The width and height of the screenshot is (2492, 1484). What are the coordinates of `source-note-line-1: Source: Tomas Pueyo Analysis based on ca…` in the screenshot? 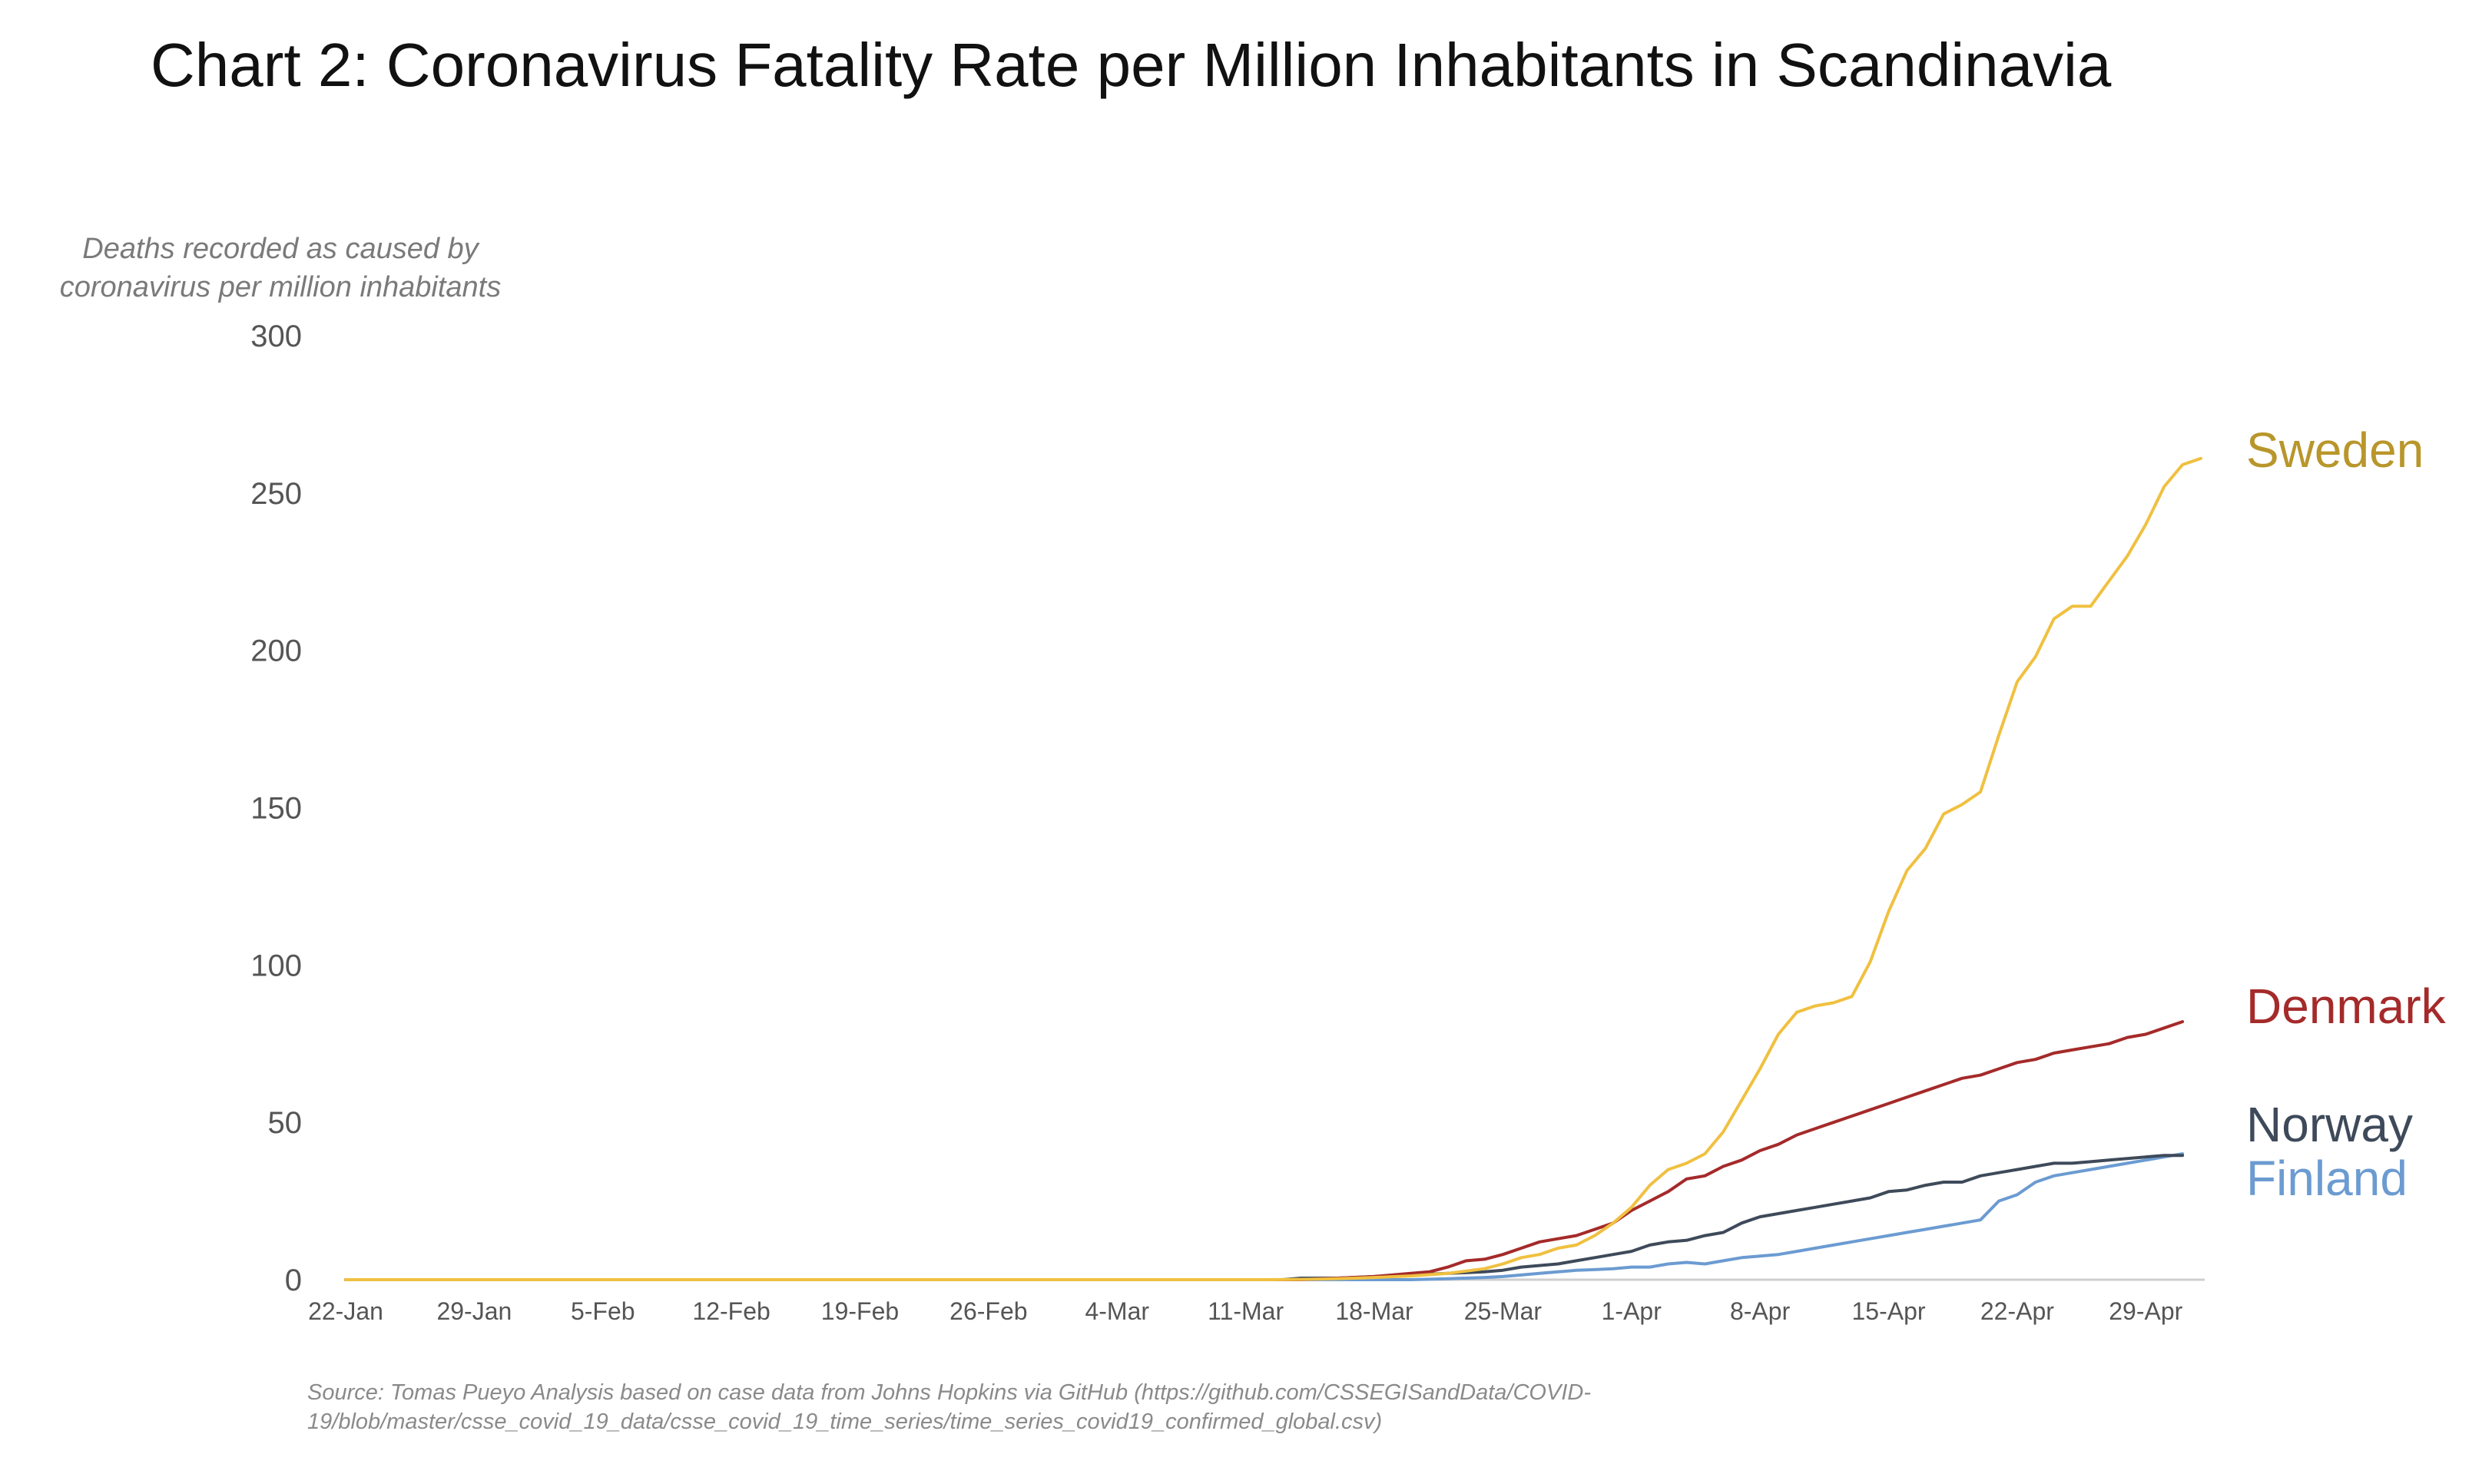 It's located at (949, 1392).